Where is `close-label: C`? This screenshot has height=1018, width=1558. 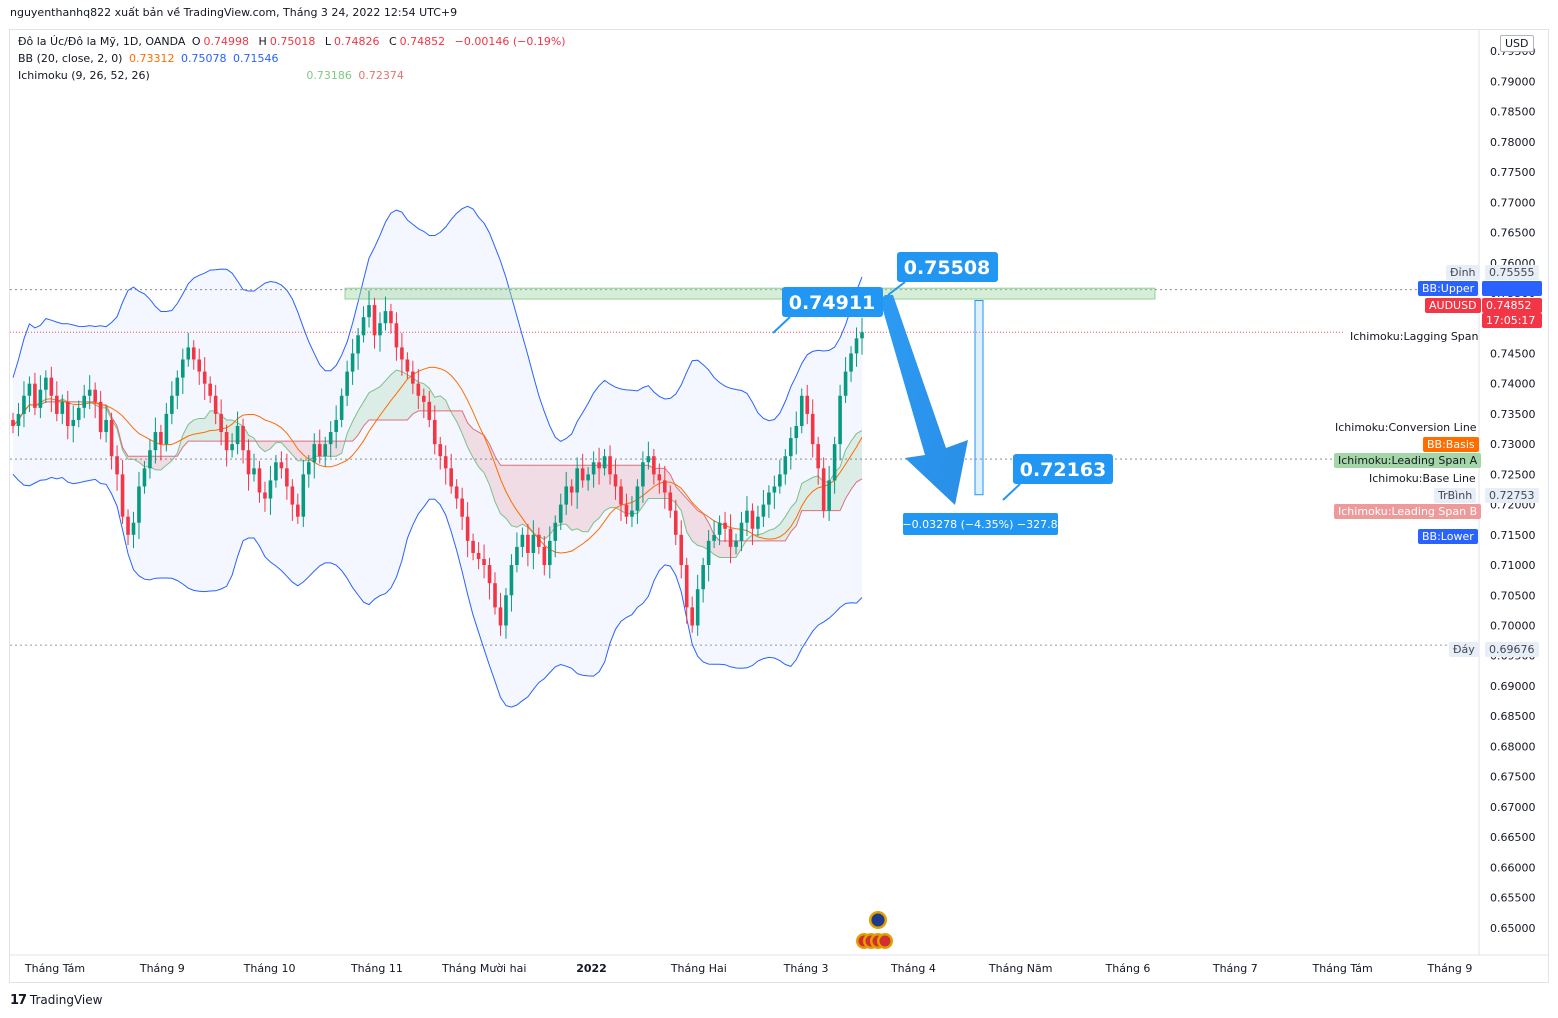 close-label: C is located at coordinates (392, 41).